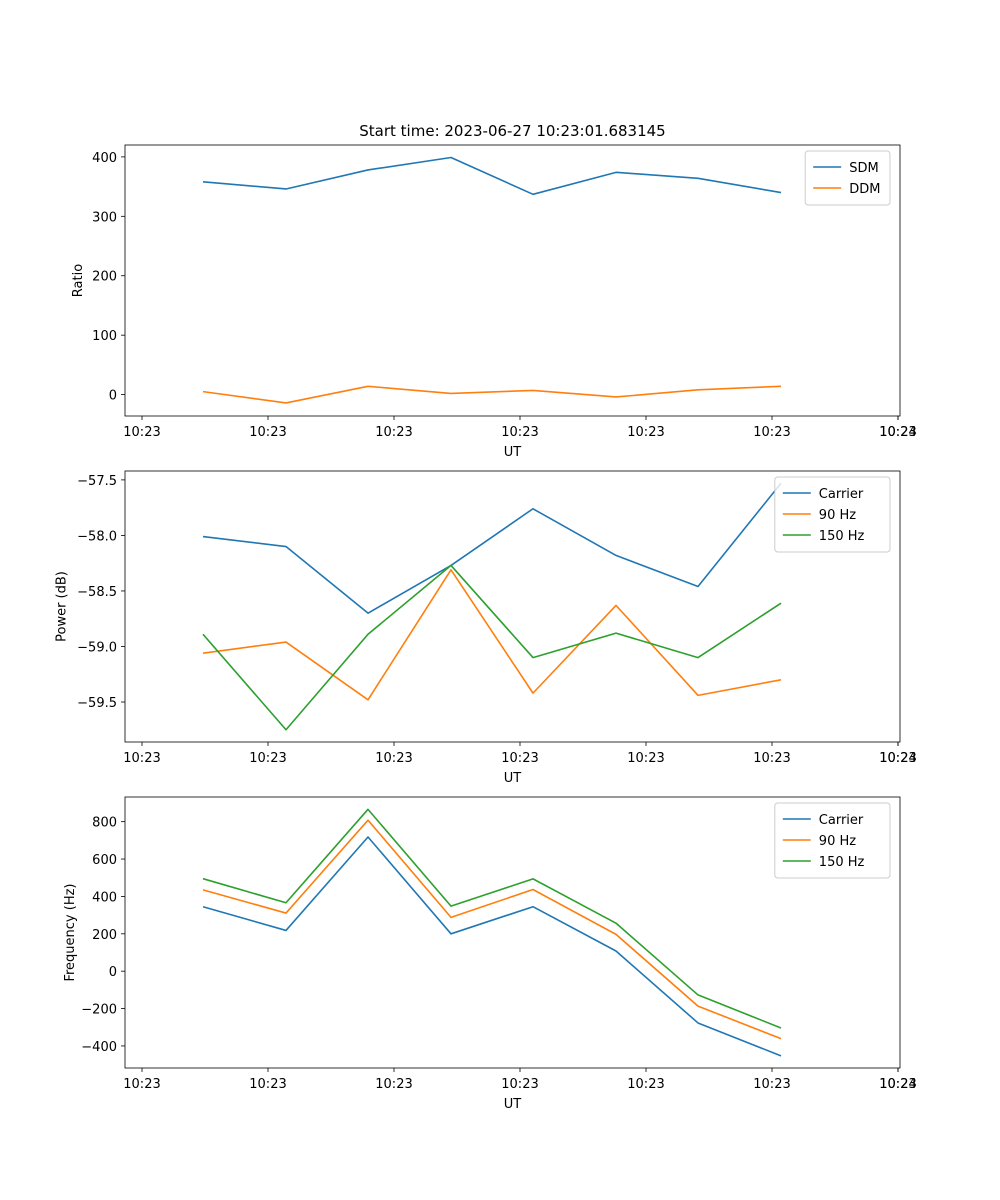  Describe the element at coordinates (62, 606) in the screenshot. I see `y-axis-label: Power (dB)` at that location.